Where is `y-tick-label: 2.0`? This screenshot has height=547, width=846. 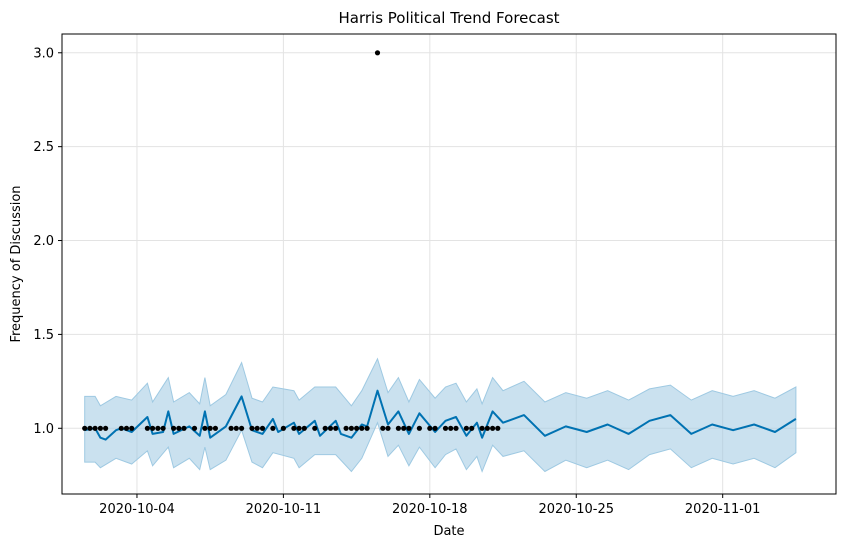 y-tick-label: 2.0 is located at coordinates (43, 241).